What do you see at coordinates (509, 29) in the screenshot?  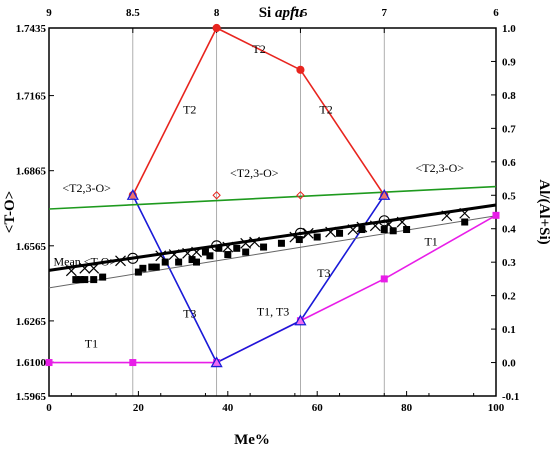 I see `y-right-tick-label: 1.0` at bounding box center [509, 29].